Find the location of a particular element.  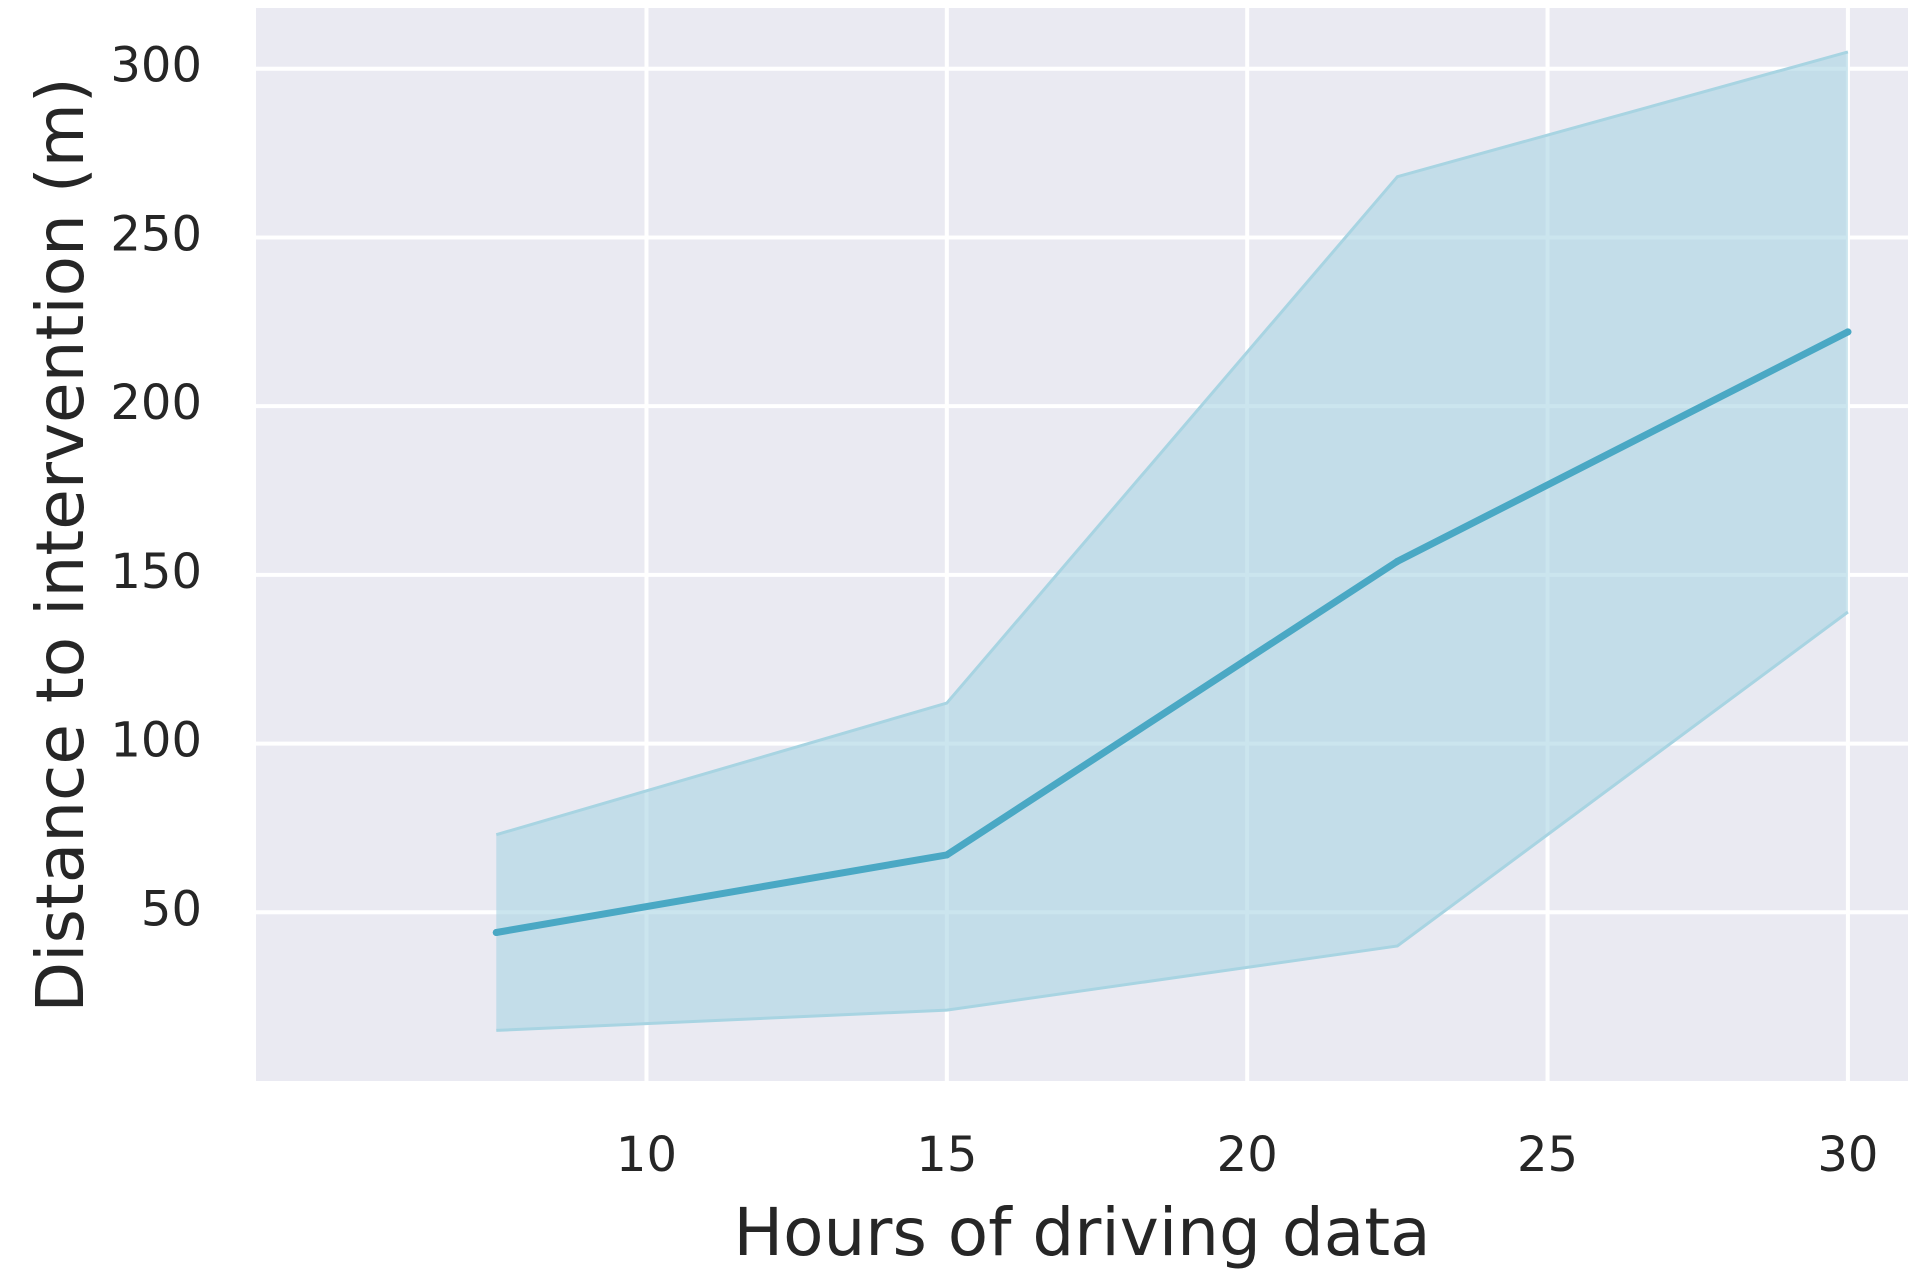

x-tick-label: 10 is located at coordinates (646, 1155).